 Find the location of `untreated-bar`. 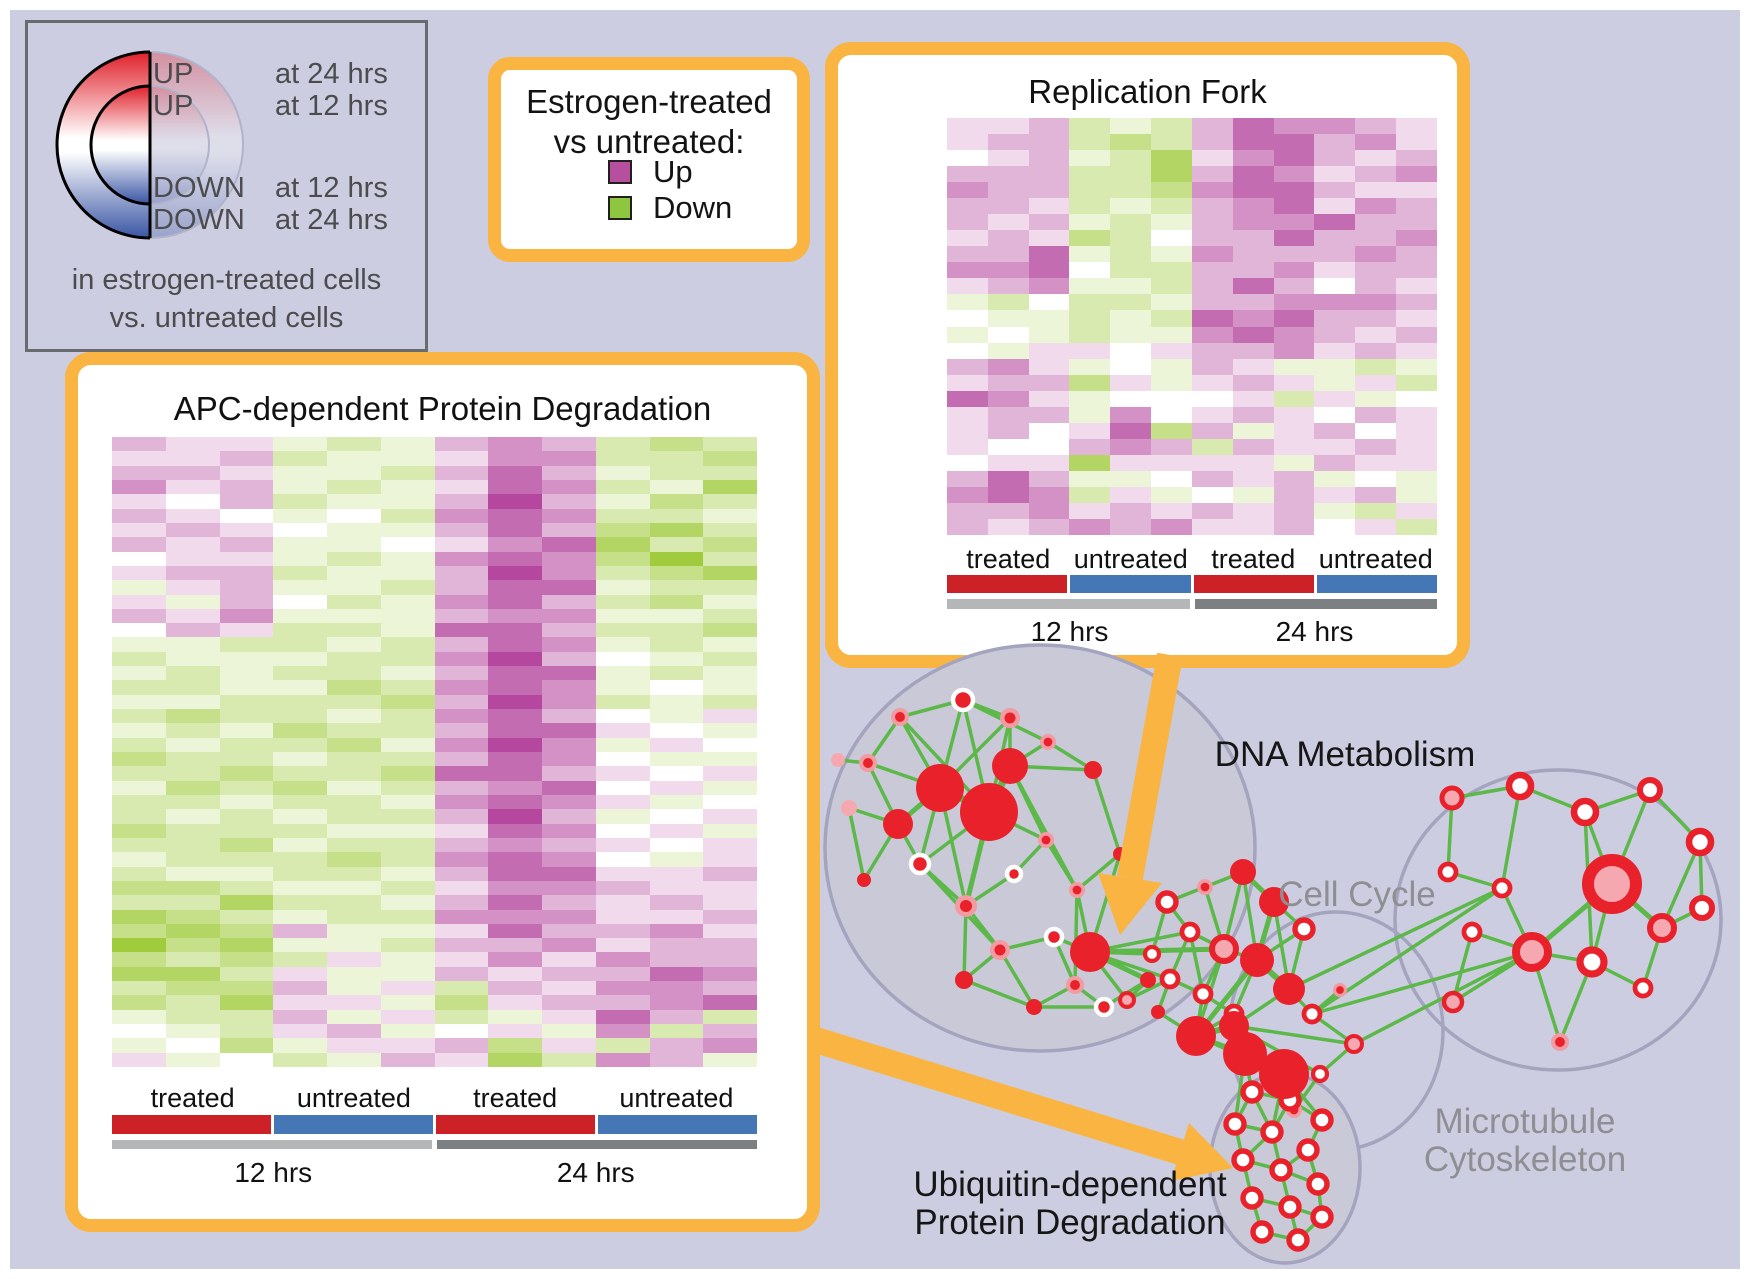

untreated-bar is located at coordinates (353, 1124).